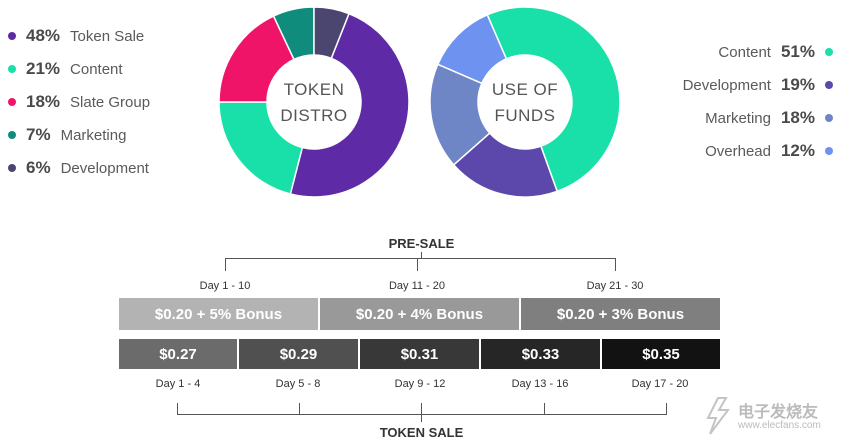 The height and width of the screenshot is (447, 843). Describe the element at coordinates (43, 35) in the screenshot. I see `token-distro-legend-value: 48%` at that location.